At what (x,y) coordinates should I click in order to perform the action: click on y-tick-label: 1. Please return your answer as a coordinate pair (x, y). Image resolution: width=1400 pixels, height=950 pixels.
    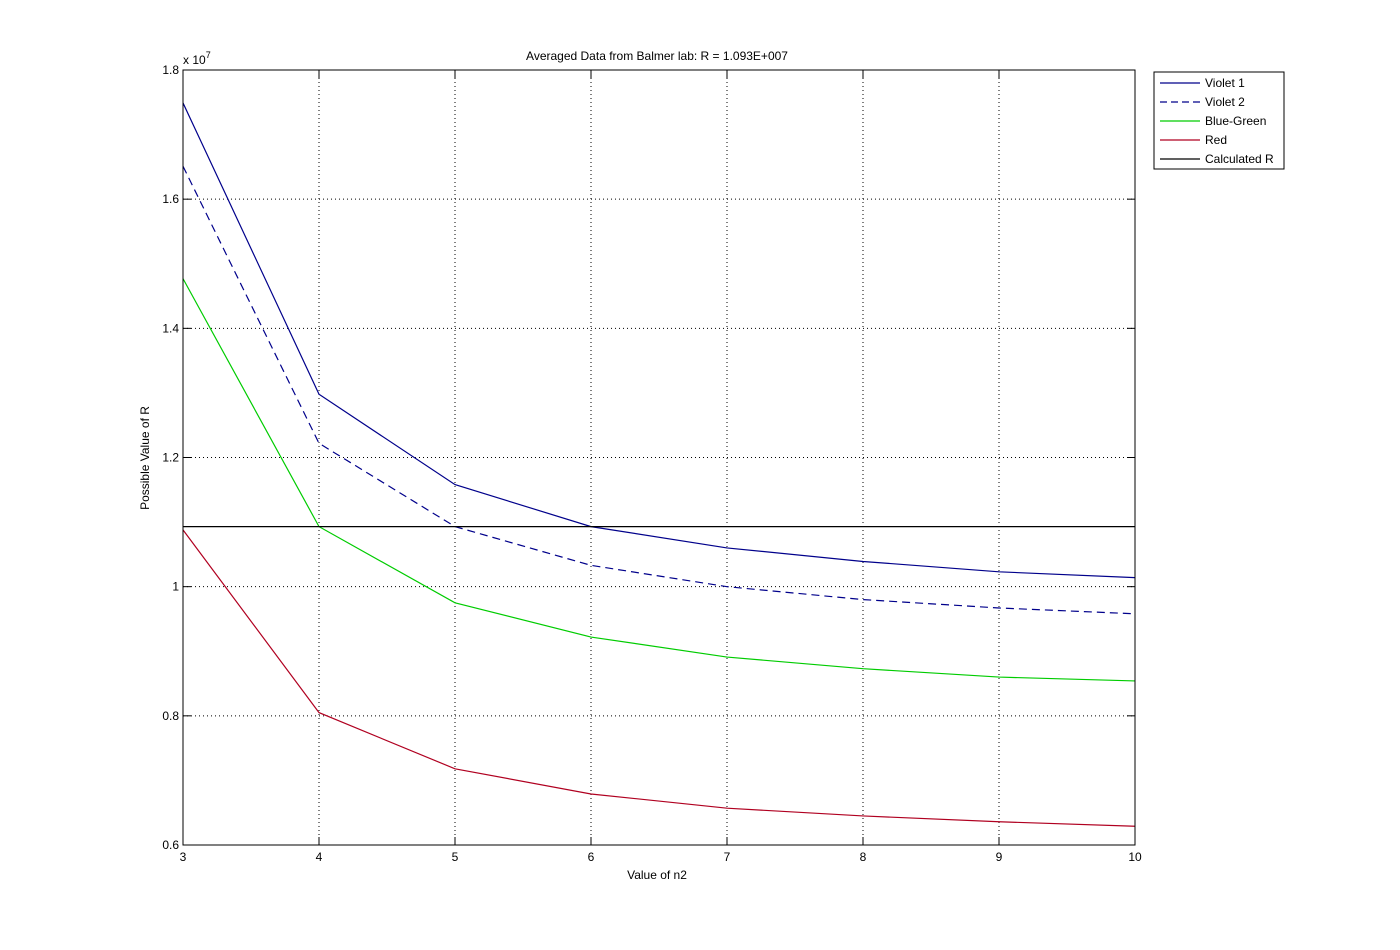
    Looking at the image, I should click on (175, 587).